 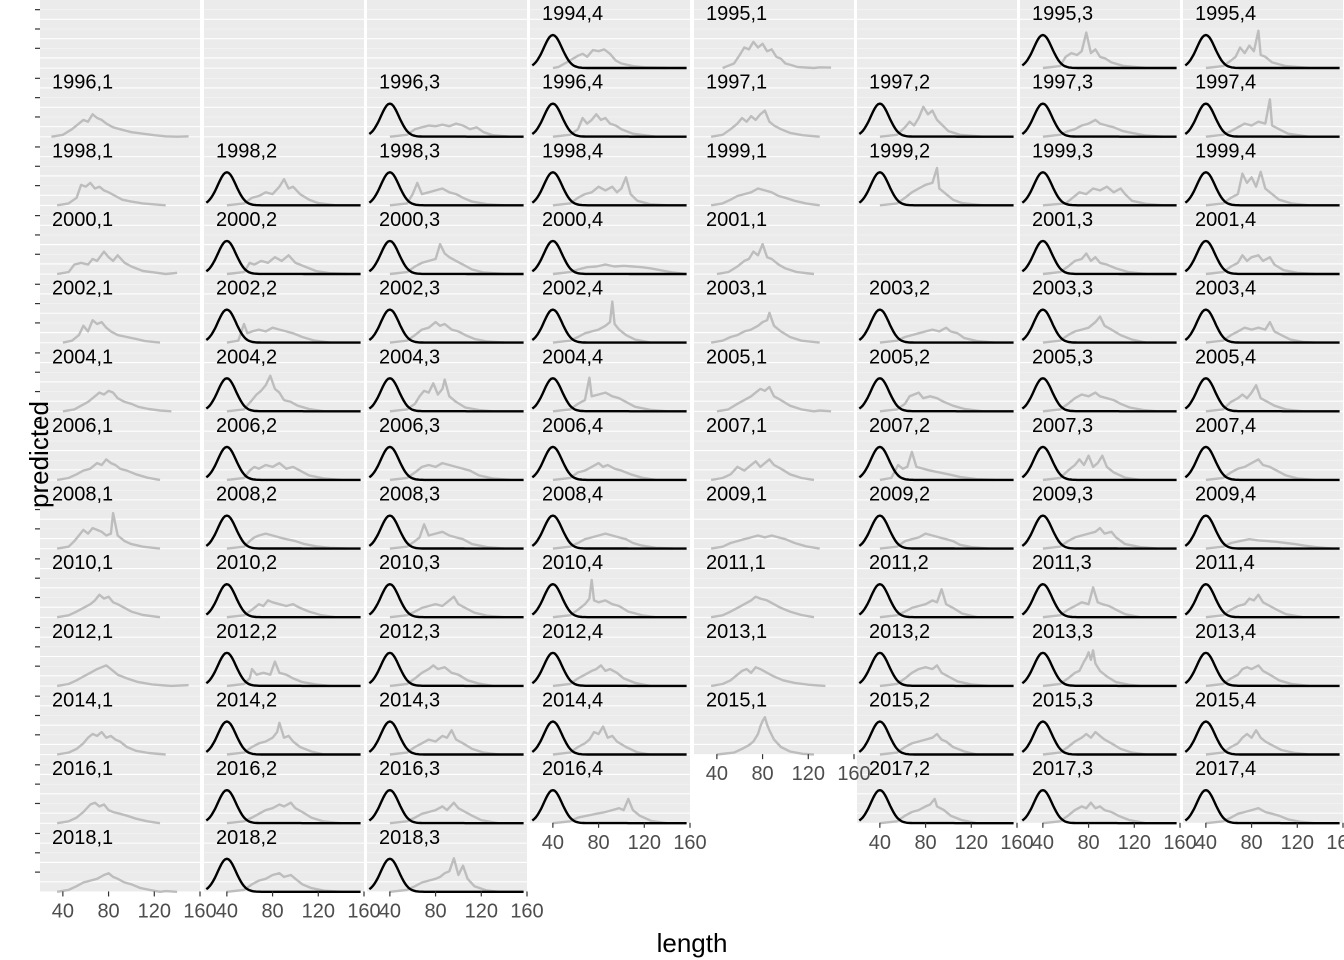 I want to click on facet-label: 2006,1, so click(x=82, y=426).